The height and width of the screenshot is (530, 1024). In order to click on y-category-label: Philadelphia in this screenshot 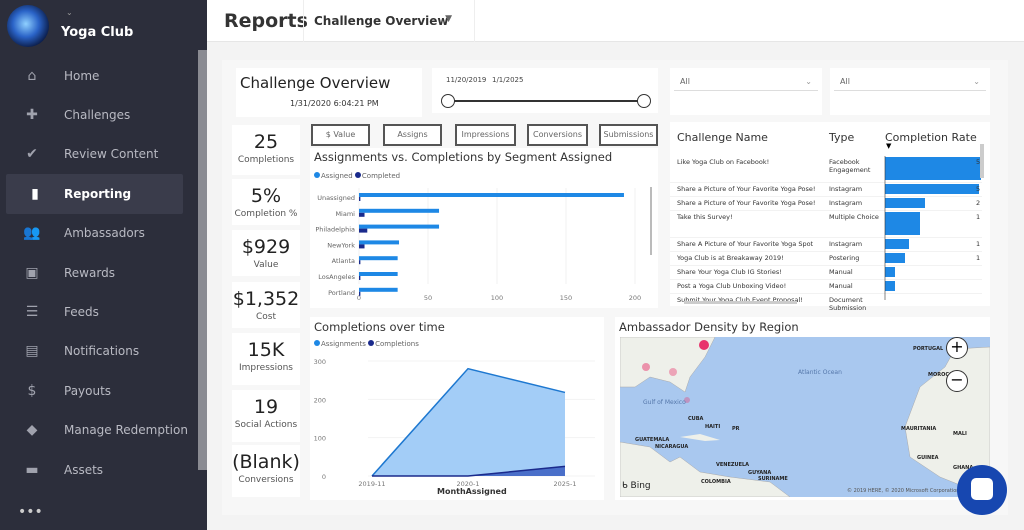, I will do `click(335, 230)`.